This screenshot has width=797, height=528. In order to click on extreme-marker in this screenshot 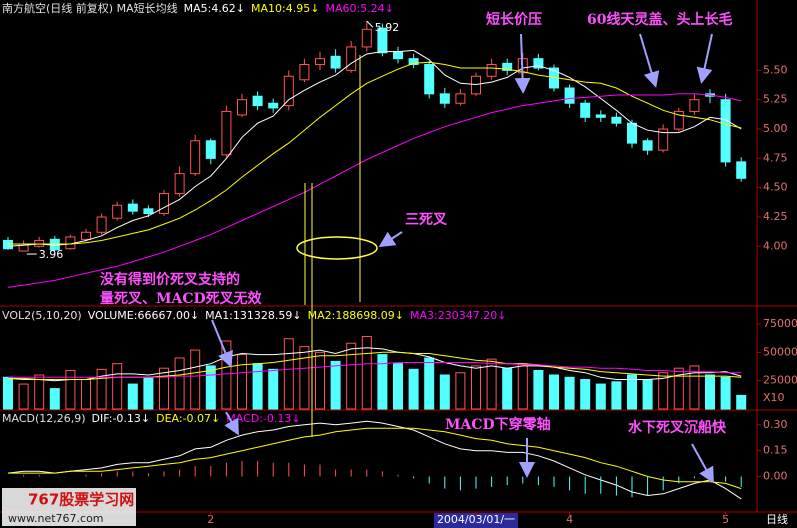, I will do `click(370, 24)`.